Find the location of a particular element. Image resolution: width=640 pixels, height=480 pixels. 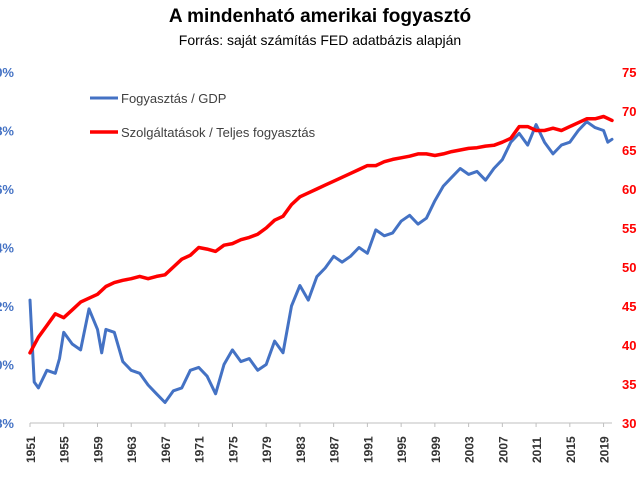

y-right-tick-label: 70 is located at coordinates (629, 111).